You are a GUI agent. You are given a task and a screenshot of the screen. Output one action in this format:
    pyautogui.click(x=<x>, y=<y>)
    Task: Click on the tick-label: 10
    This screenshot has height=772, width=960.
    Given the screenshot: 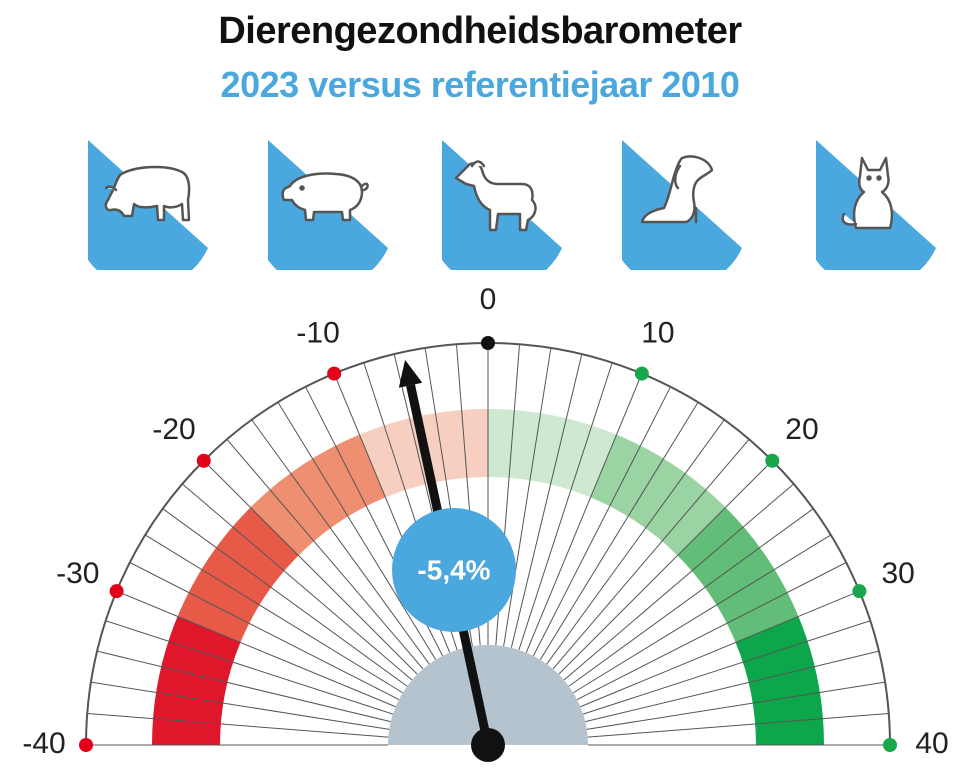 What is the action you would take?
    pyautogui.click(x=657, y=333)
    